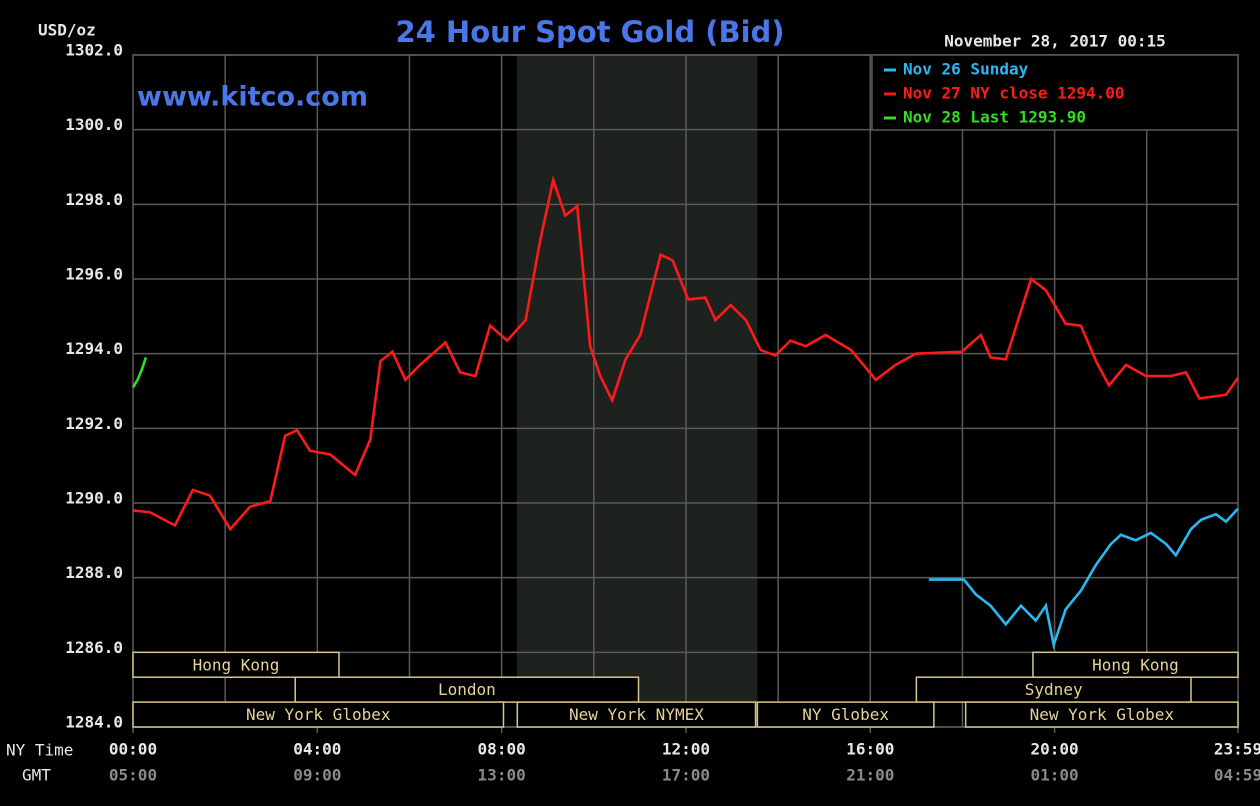 The height and width of the screenshot is (806, 1260). I want to click on session-label: NY Globex, so click(845, 714).